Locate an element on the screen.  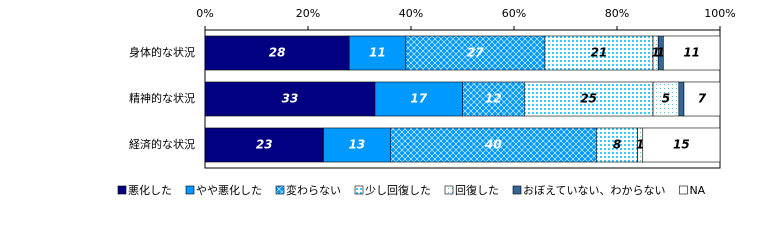
value-label: 5 is located at coordinates (666, 99).